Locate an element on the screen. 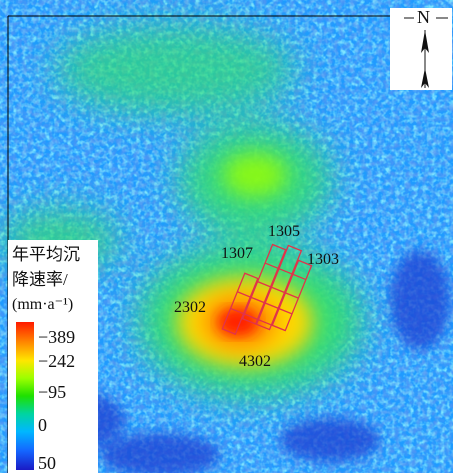 The height and width of the screenshot is (473, 453). north-label: N is located at coordinates (423, 17).